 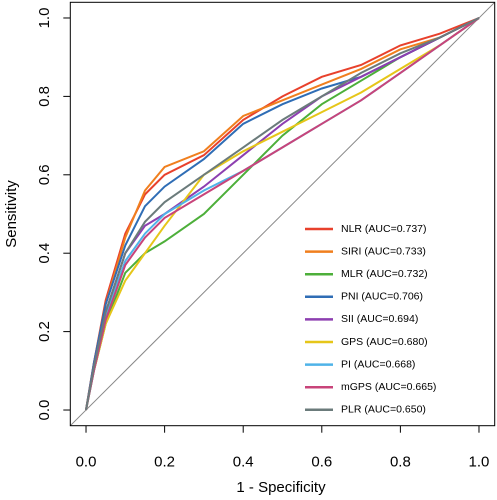 I want to click on legend-label: PI (AUC=0.668), so click(x=378, y=364).